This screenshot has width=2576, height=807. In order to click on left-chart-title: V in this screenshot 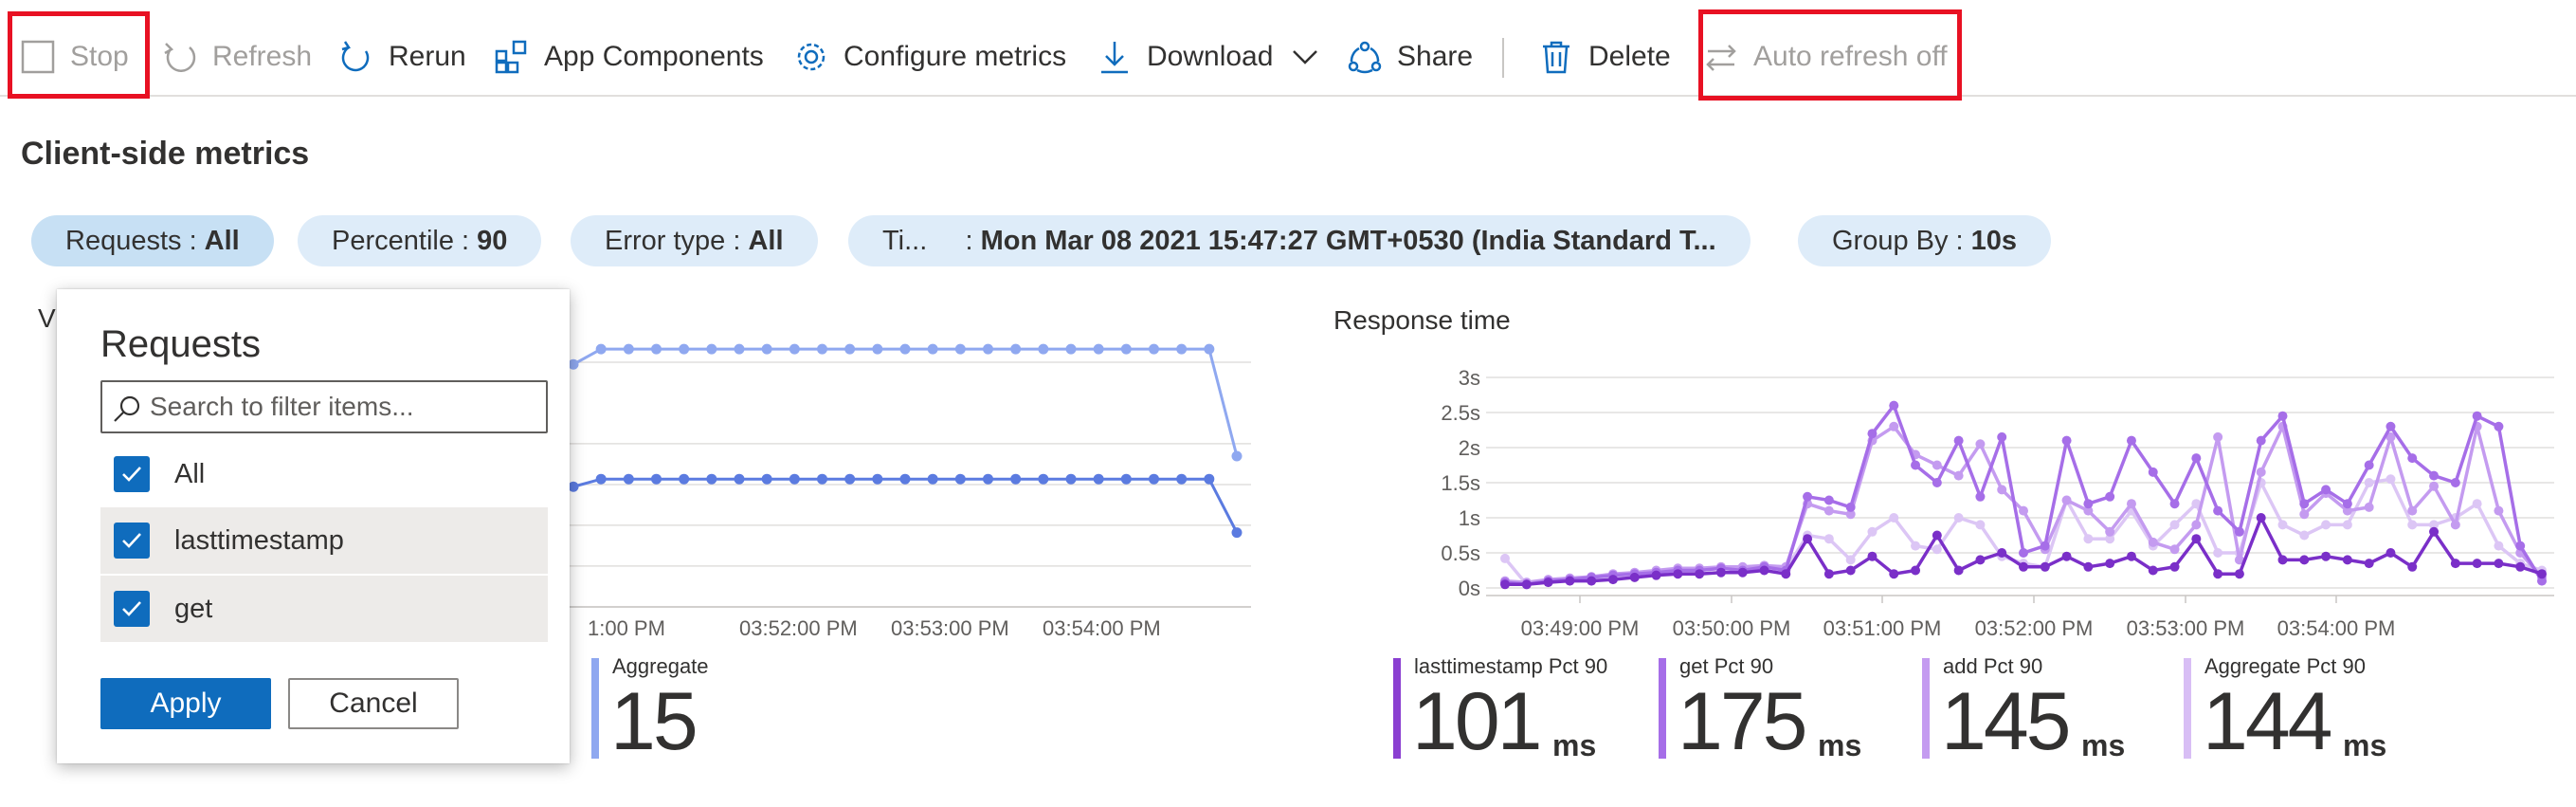, I will do `click(47, 318)`.